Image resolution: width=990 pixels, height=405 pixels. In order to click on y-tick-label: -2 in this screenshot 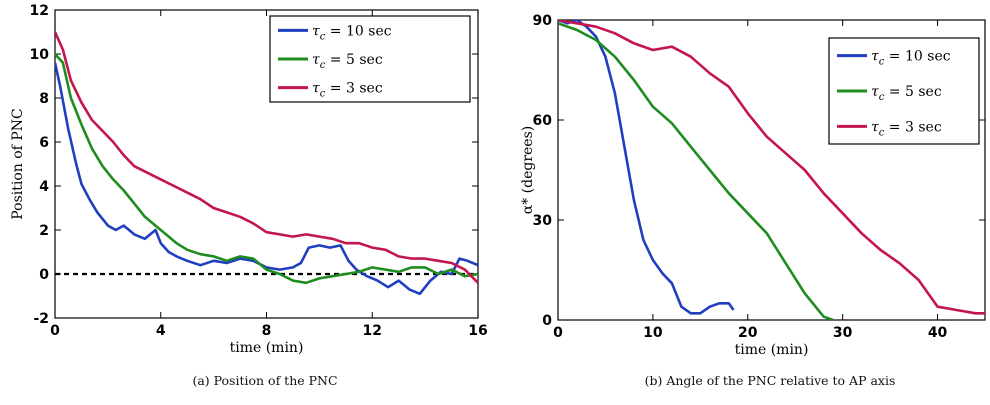, I will do `click(41, 319)`.